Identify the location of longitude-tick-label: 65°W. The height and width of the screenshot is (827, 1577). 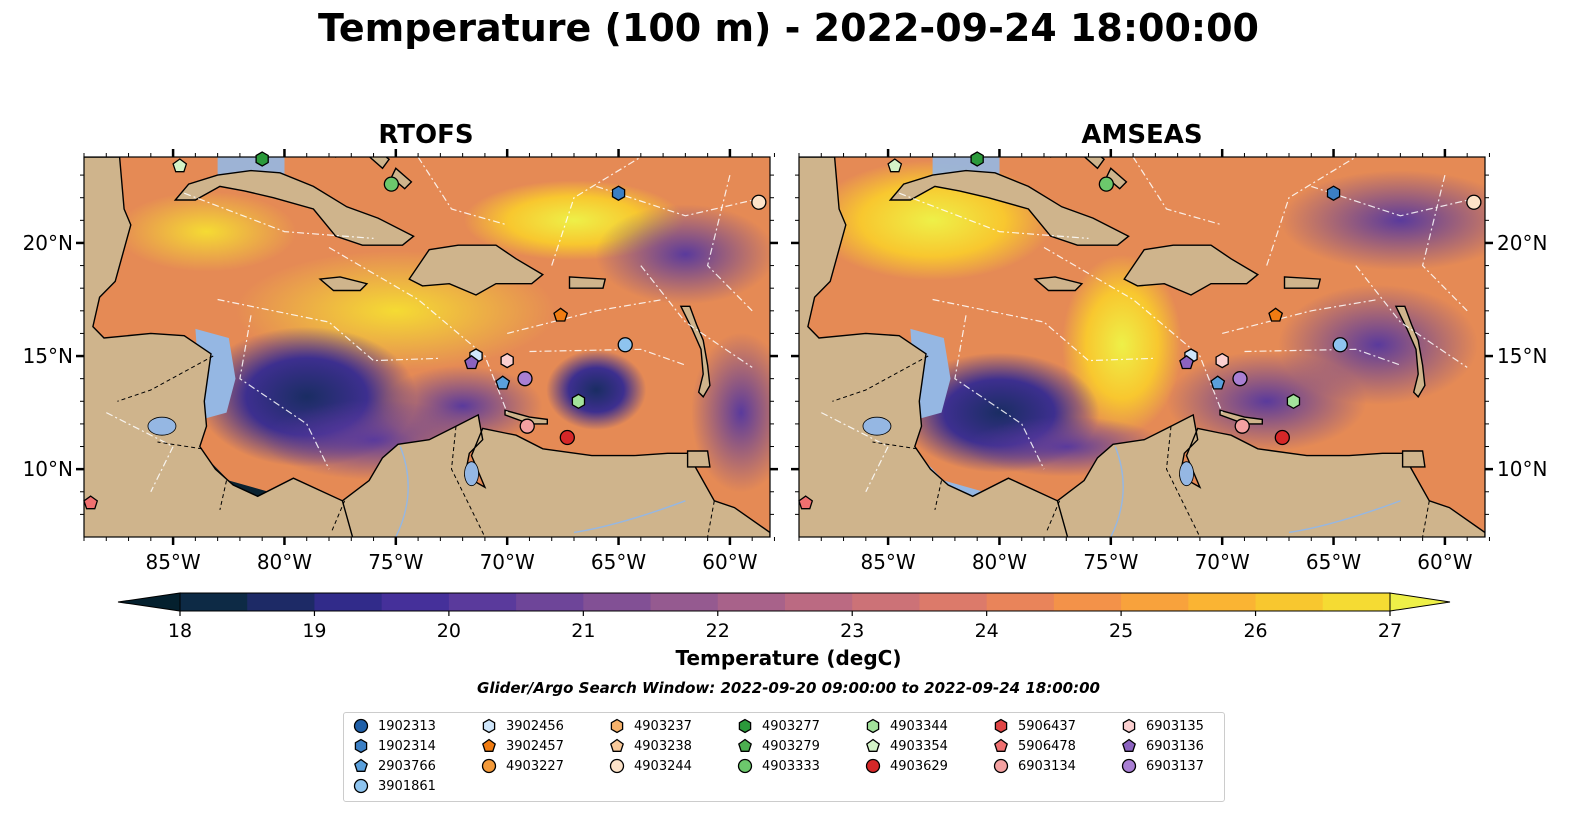
(618, 562).